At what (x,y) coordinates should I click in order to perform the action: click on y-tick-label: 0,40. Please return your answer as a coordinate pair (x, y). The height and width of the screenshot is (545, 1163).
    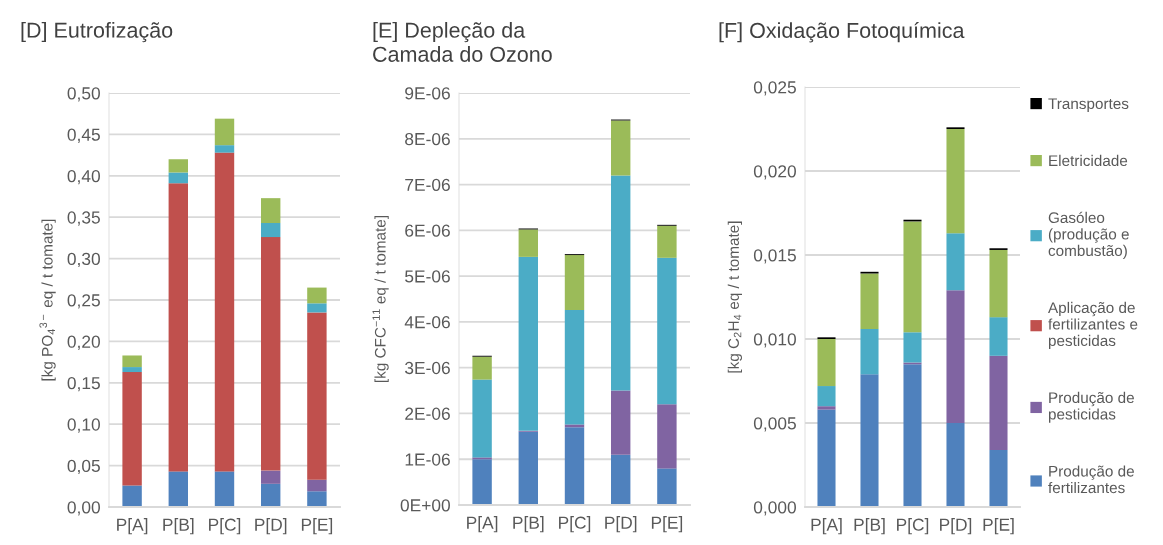
    Looking at the image, I should click on (83, 177).